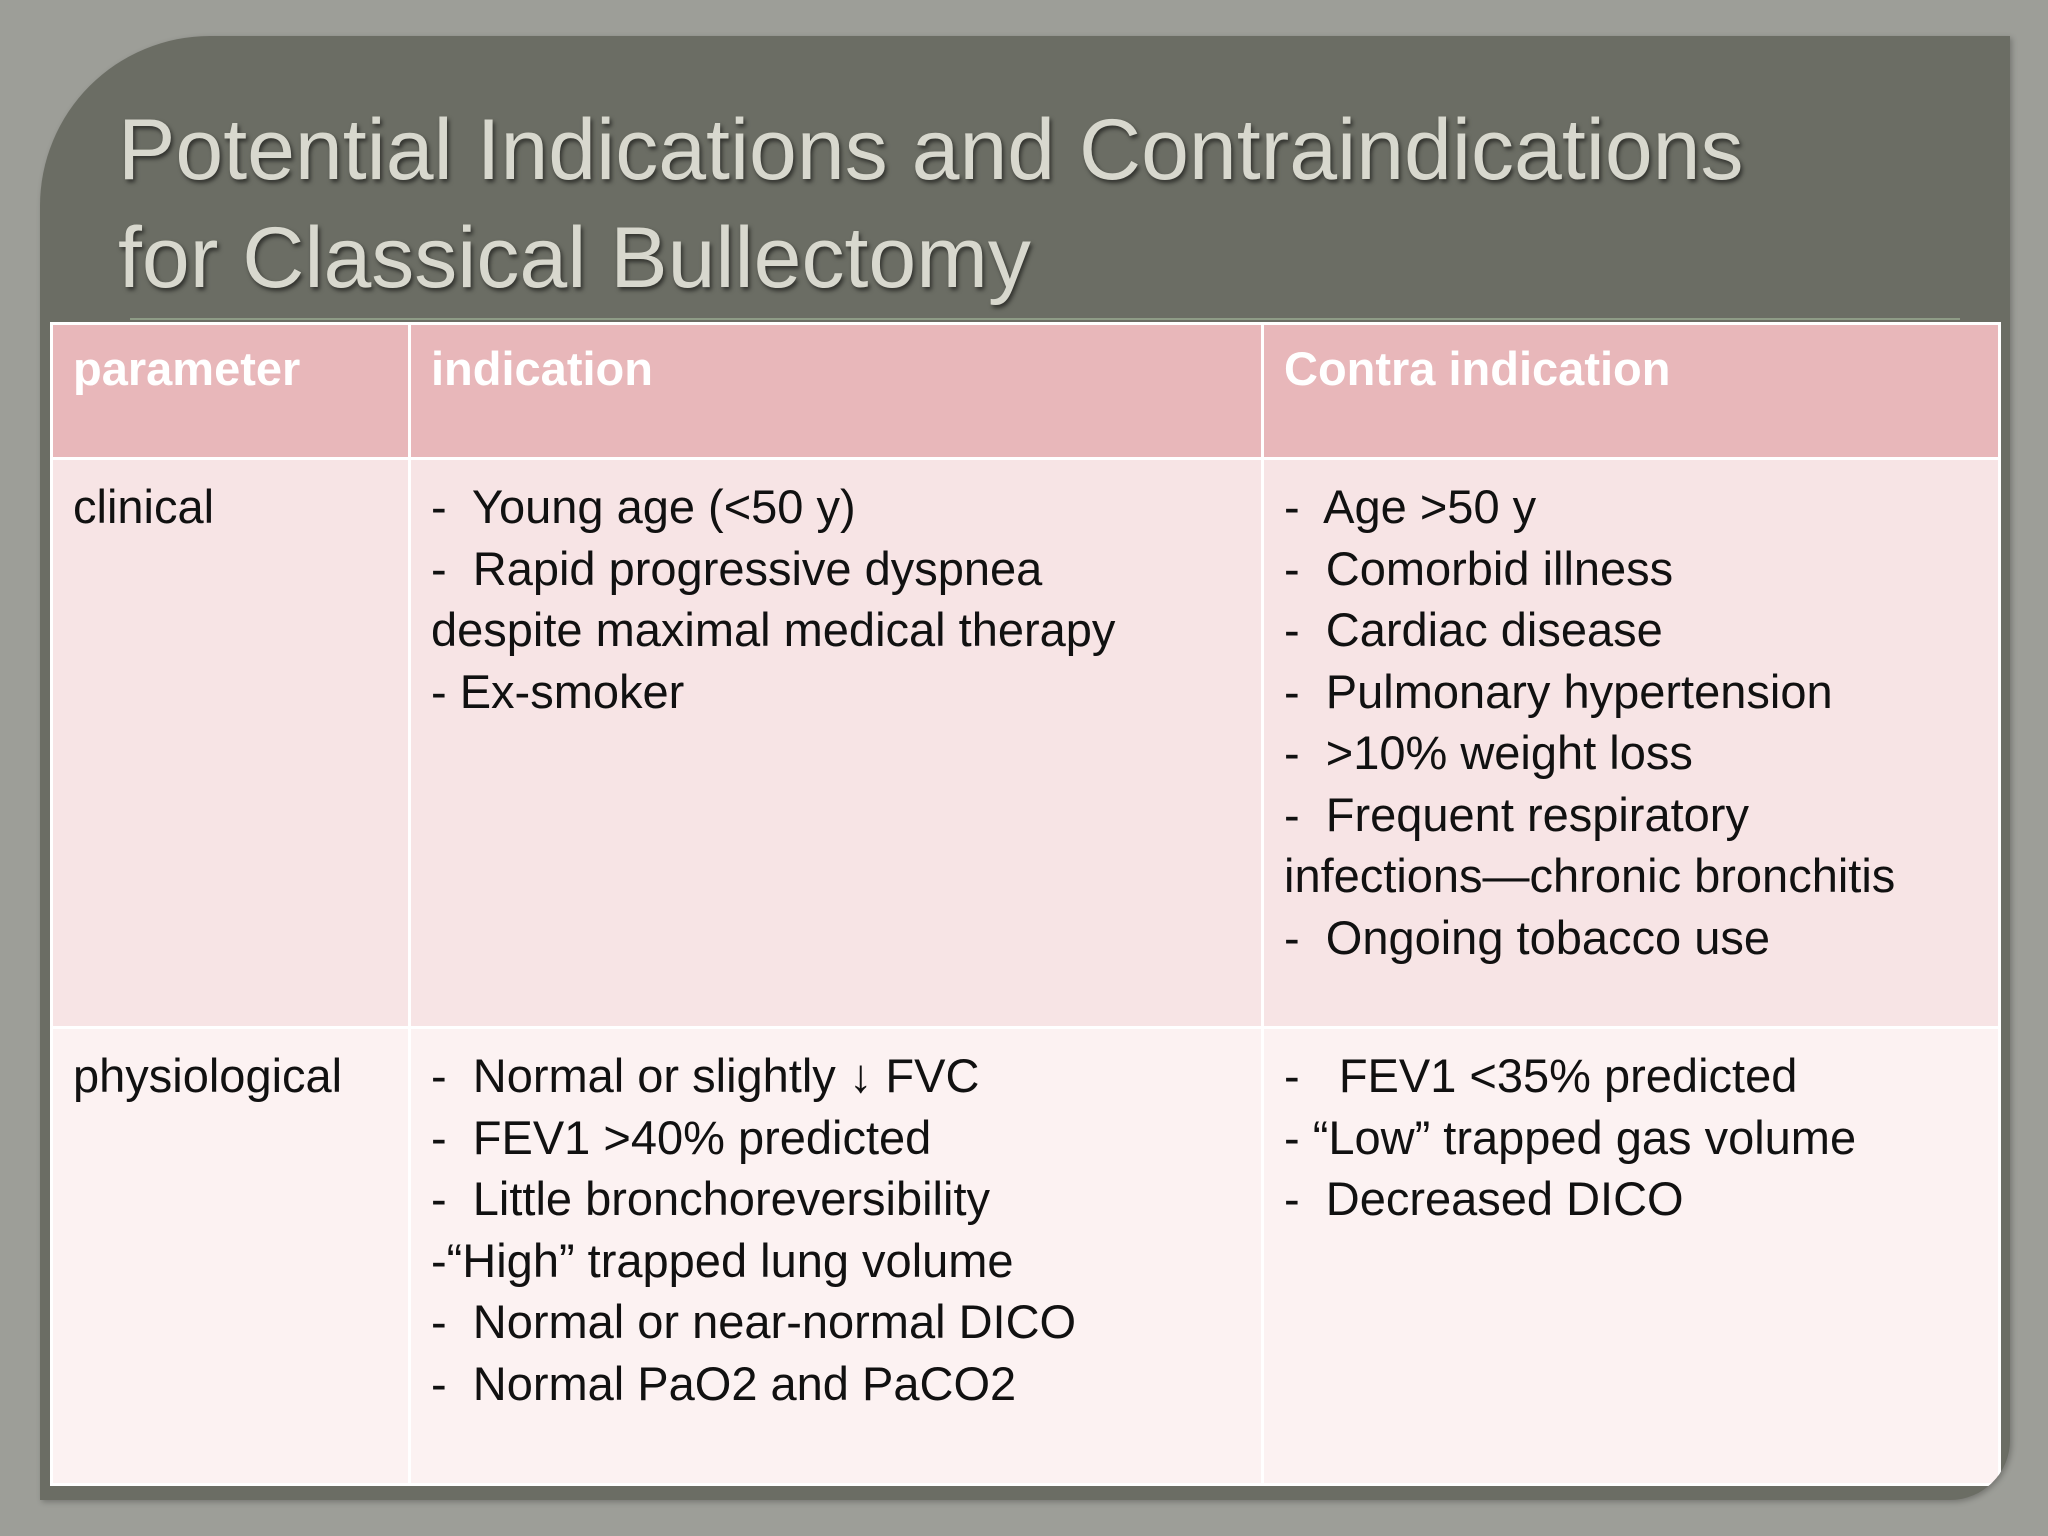 The height and width of the screenshot is (1536, 2048). What do you see at coordinates (705, 1075) in the screenshot?
I see `list-item: - Normal or slightly ↓ FVC` at bounding box center [705, 1075].